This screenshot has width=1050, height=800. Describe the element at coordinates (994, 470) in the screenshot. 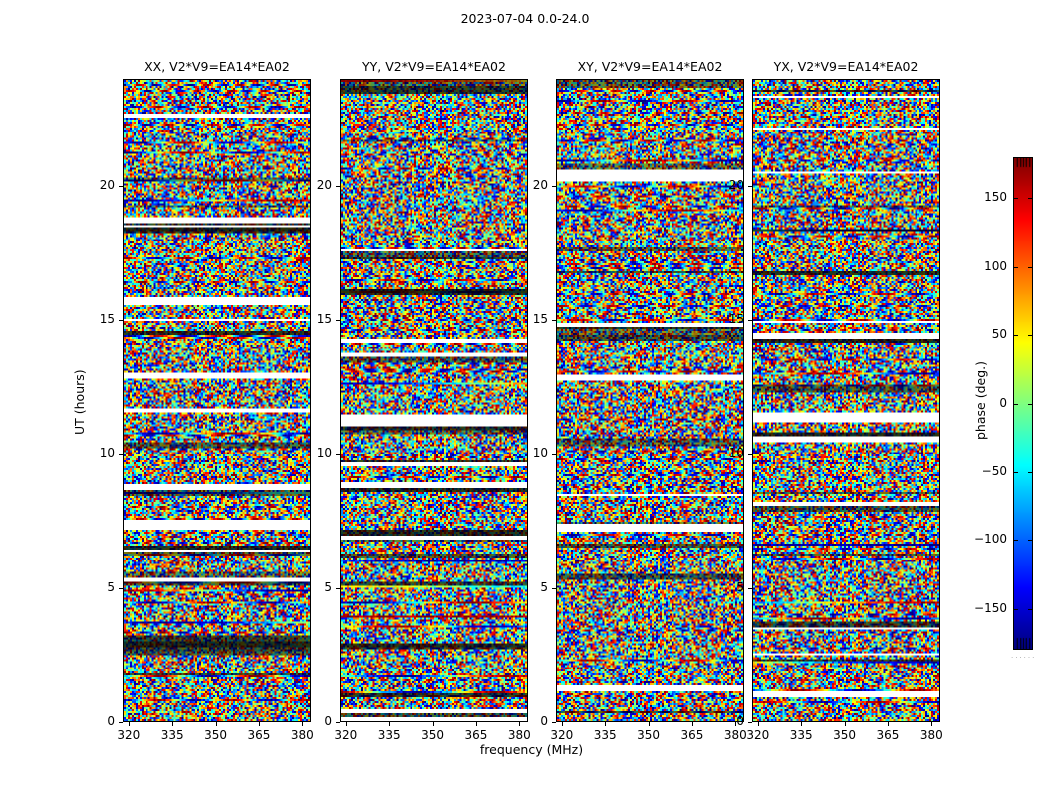

I see `colorbar-tick-label: −50` at that location.